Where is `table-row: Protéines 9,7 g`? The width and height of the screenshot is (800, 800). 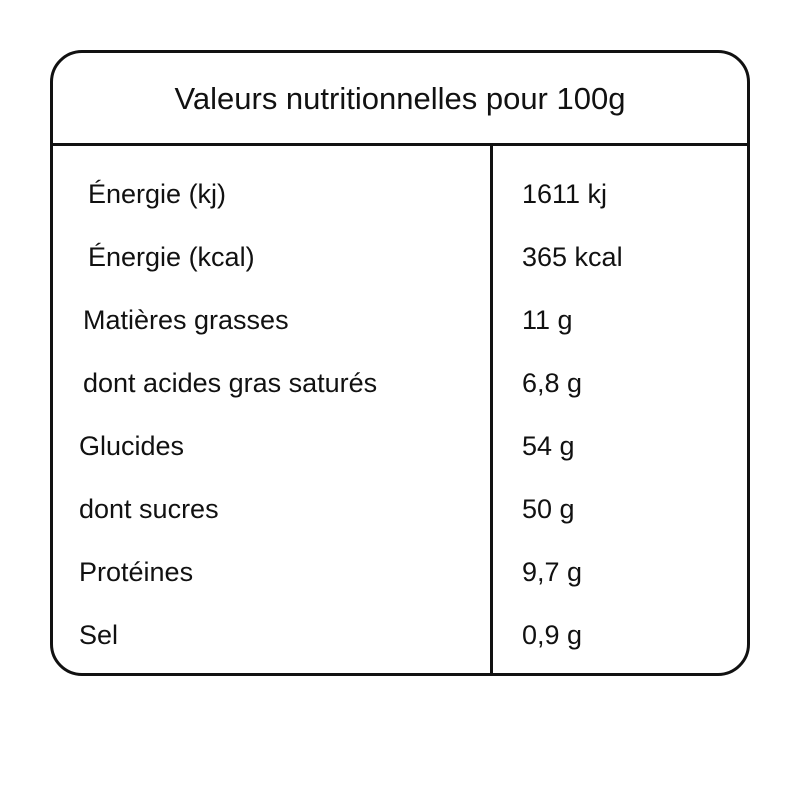 table-row: Protéines 9,7 g is located at coordinates (400, 572).